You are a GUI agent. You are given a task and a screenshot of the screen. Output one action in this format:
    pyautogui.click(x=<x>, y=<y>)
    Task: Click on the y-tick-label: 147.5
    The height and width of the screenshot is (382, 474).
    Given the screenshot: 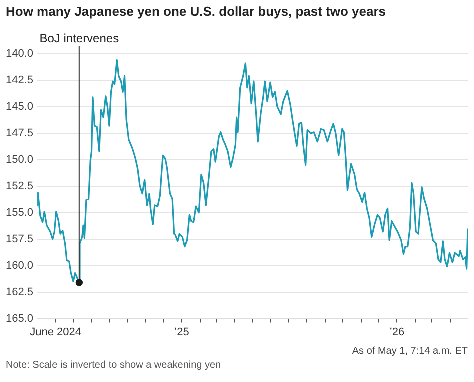 What is the action you would take?
    pyautogui.click(x=20, y=133)
    